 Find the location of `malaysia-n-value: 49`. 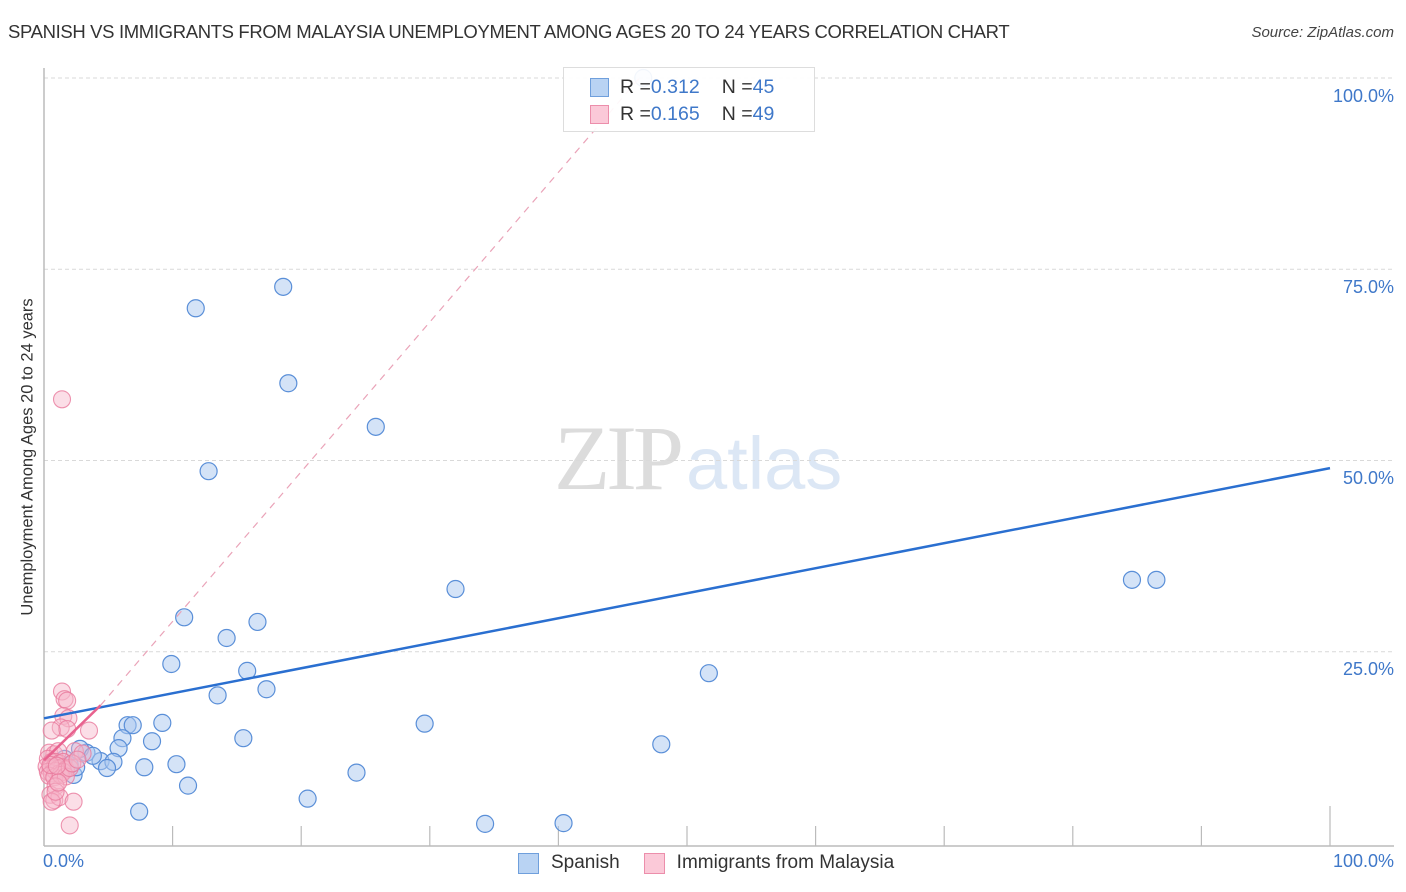

malaysia-n-value: 49 is located at coordinates (763, 113).